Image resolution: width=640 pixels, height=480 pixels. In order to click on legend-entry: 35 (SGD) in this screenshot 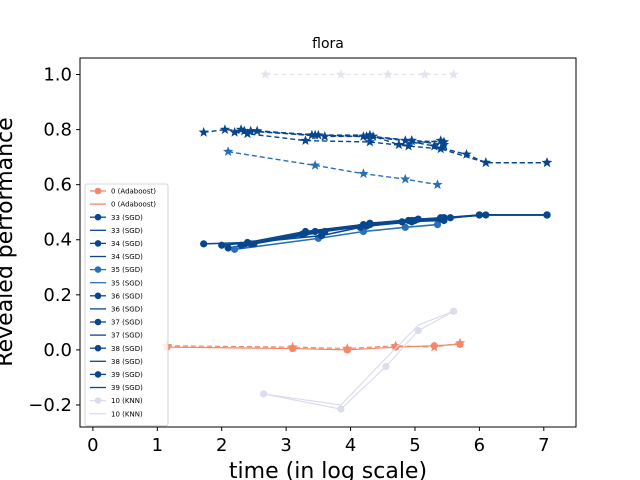, I will do `click(116, 283)`.